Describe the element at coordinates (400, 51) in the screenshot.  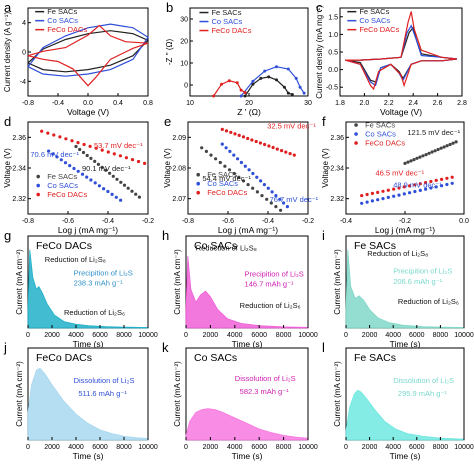
I see `line-series` at that location.